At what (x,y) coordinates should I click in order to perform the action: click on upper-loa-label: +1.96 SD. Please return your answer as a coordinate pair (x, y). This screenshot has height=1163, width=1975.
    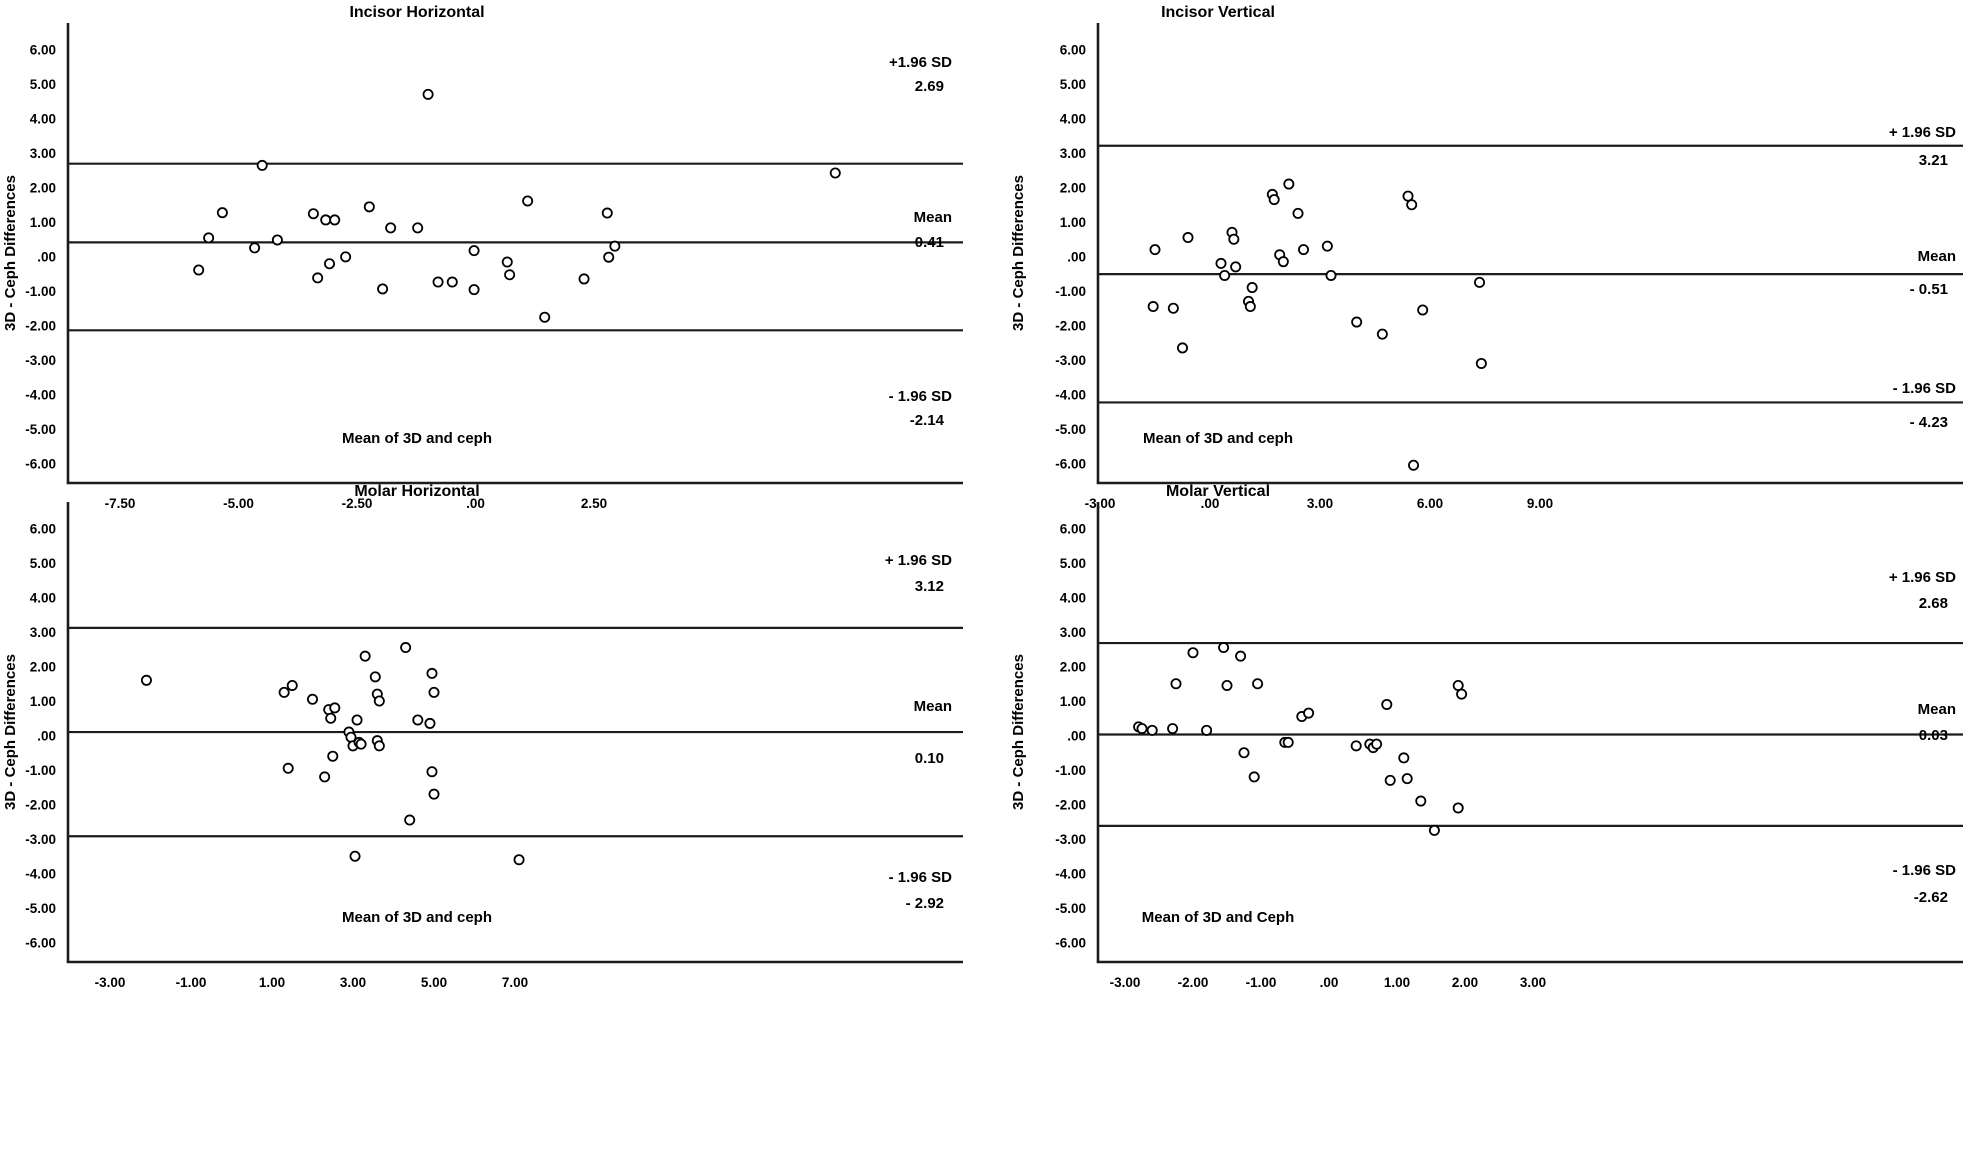
    Looking at the image, I should click on (920, 62).